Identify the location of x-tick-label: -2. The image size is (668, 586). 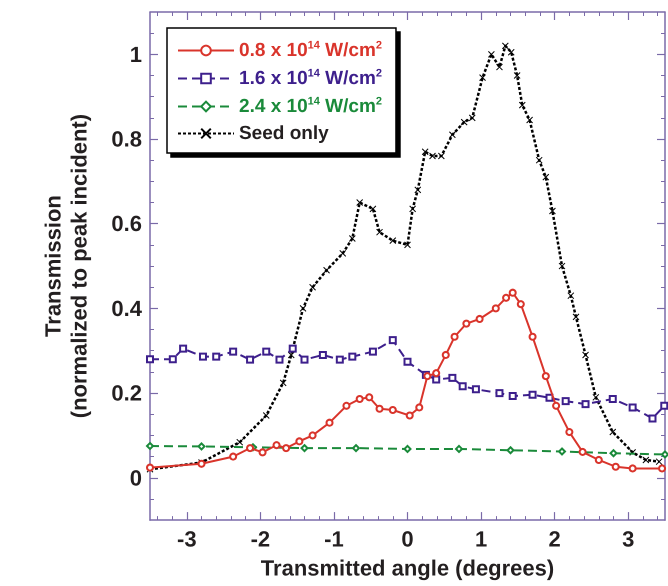
(260, 539).